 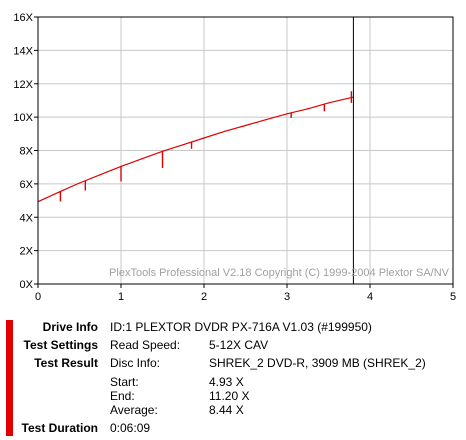 What do you see at coordinates (135, 363) in the screenshot?
I see `disc-info-label: Disc Info:` at bounding box center [135, 363].